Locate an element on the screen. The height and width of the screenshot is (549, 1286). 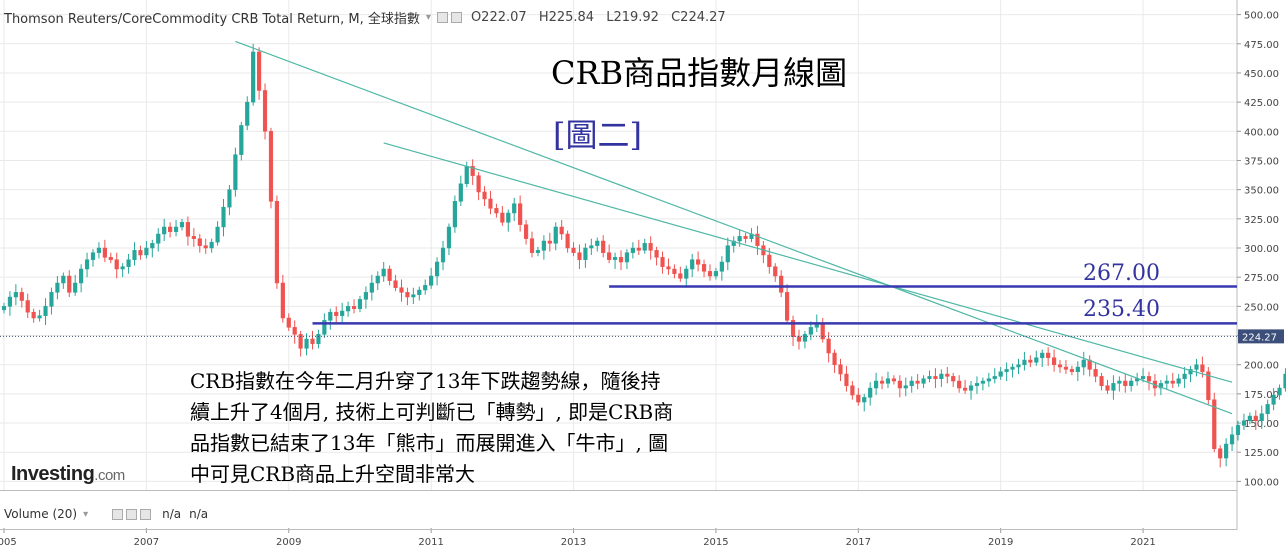
hide-icon is located at coordinates (132, 514).